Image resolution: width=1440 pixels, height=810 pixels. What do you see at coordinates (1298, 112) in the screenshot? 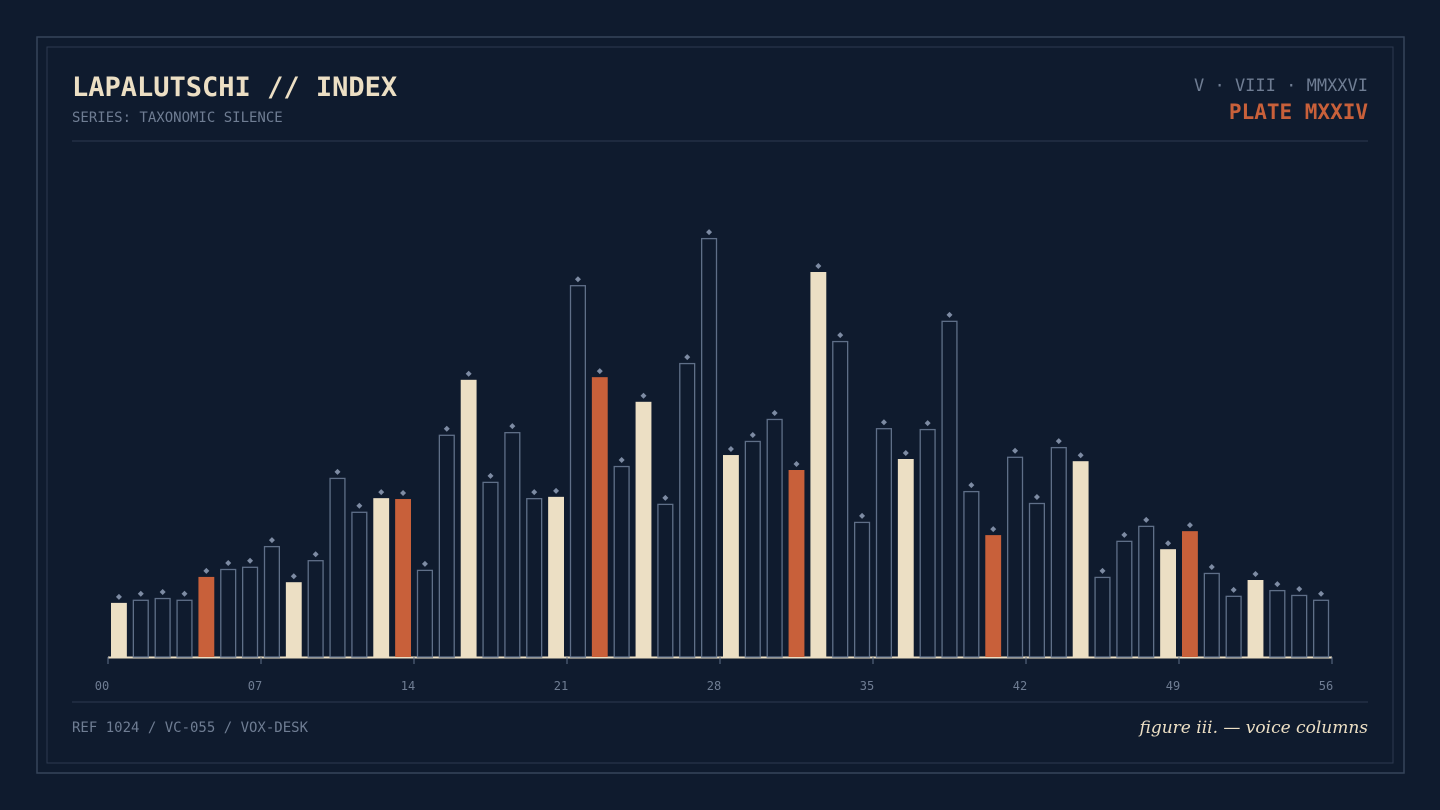
I see `plate-number: PLATE MXXIV` at bounding box center [1298, 112].